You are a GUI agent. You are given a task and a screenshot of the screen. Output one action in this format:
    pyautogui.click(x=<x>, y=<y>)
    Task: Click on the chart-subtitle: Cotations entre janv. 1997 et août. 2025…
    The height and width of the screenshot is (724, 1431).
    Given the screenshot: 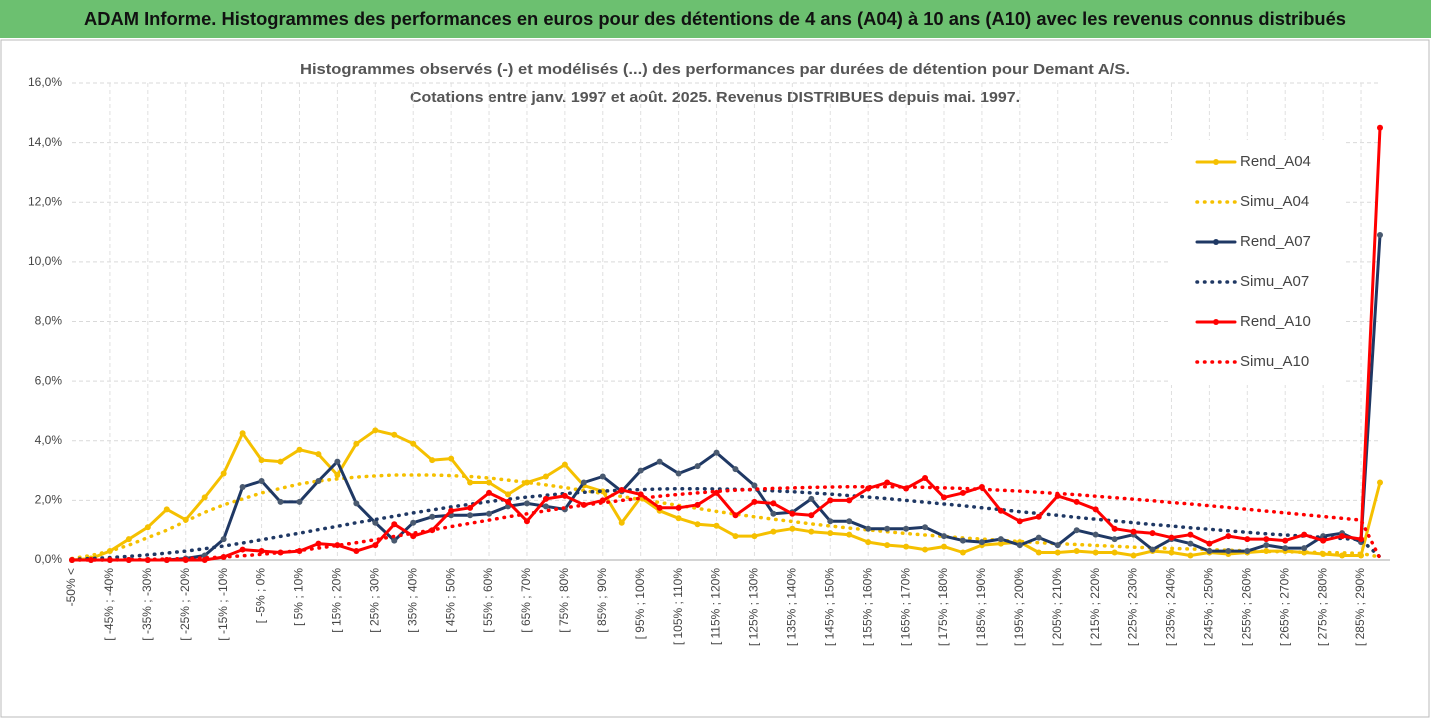 What is the action you would take?
    pyautogui.click(x=715, y=97)
    